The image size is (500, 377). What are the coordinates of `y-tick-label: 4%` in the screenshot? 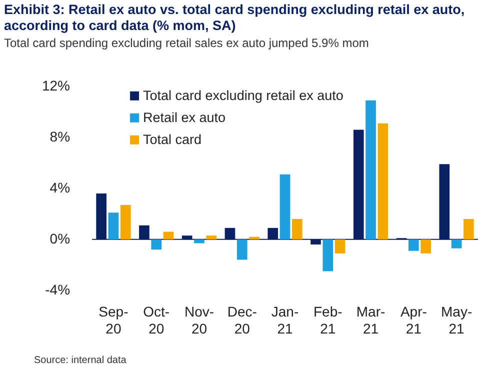 It's located at (60, 187).